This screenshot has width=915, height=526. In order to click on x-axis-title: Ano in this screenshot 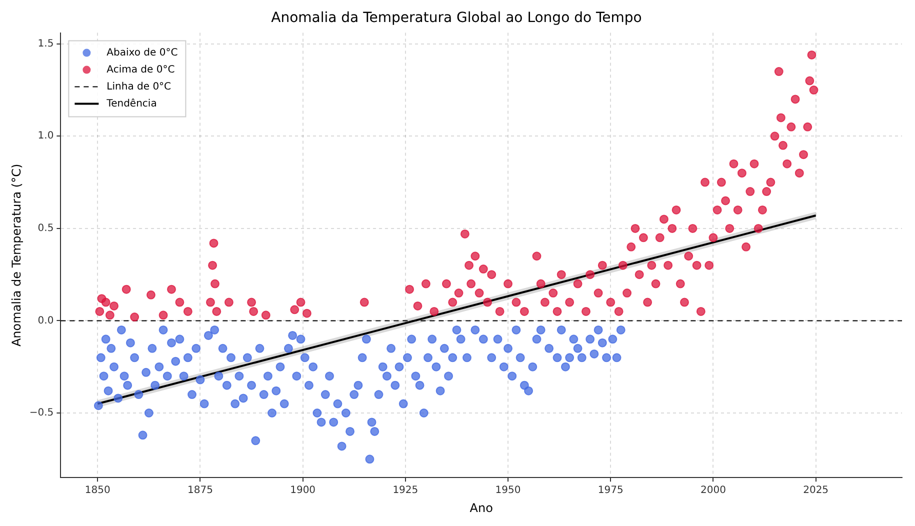, I will do `click(481, 507)`.